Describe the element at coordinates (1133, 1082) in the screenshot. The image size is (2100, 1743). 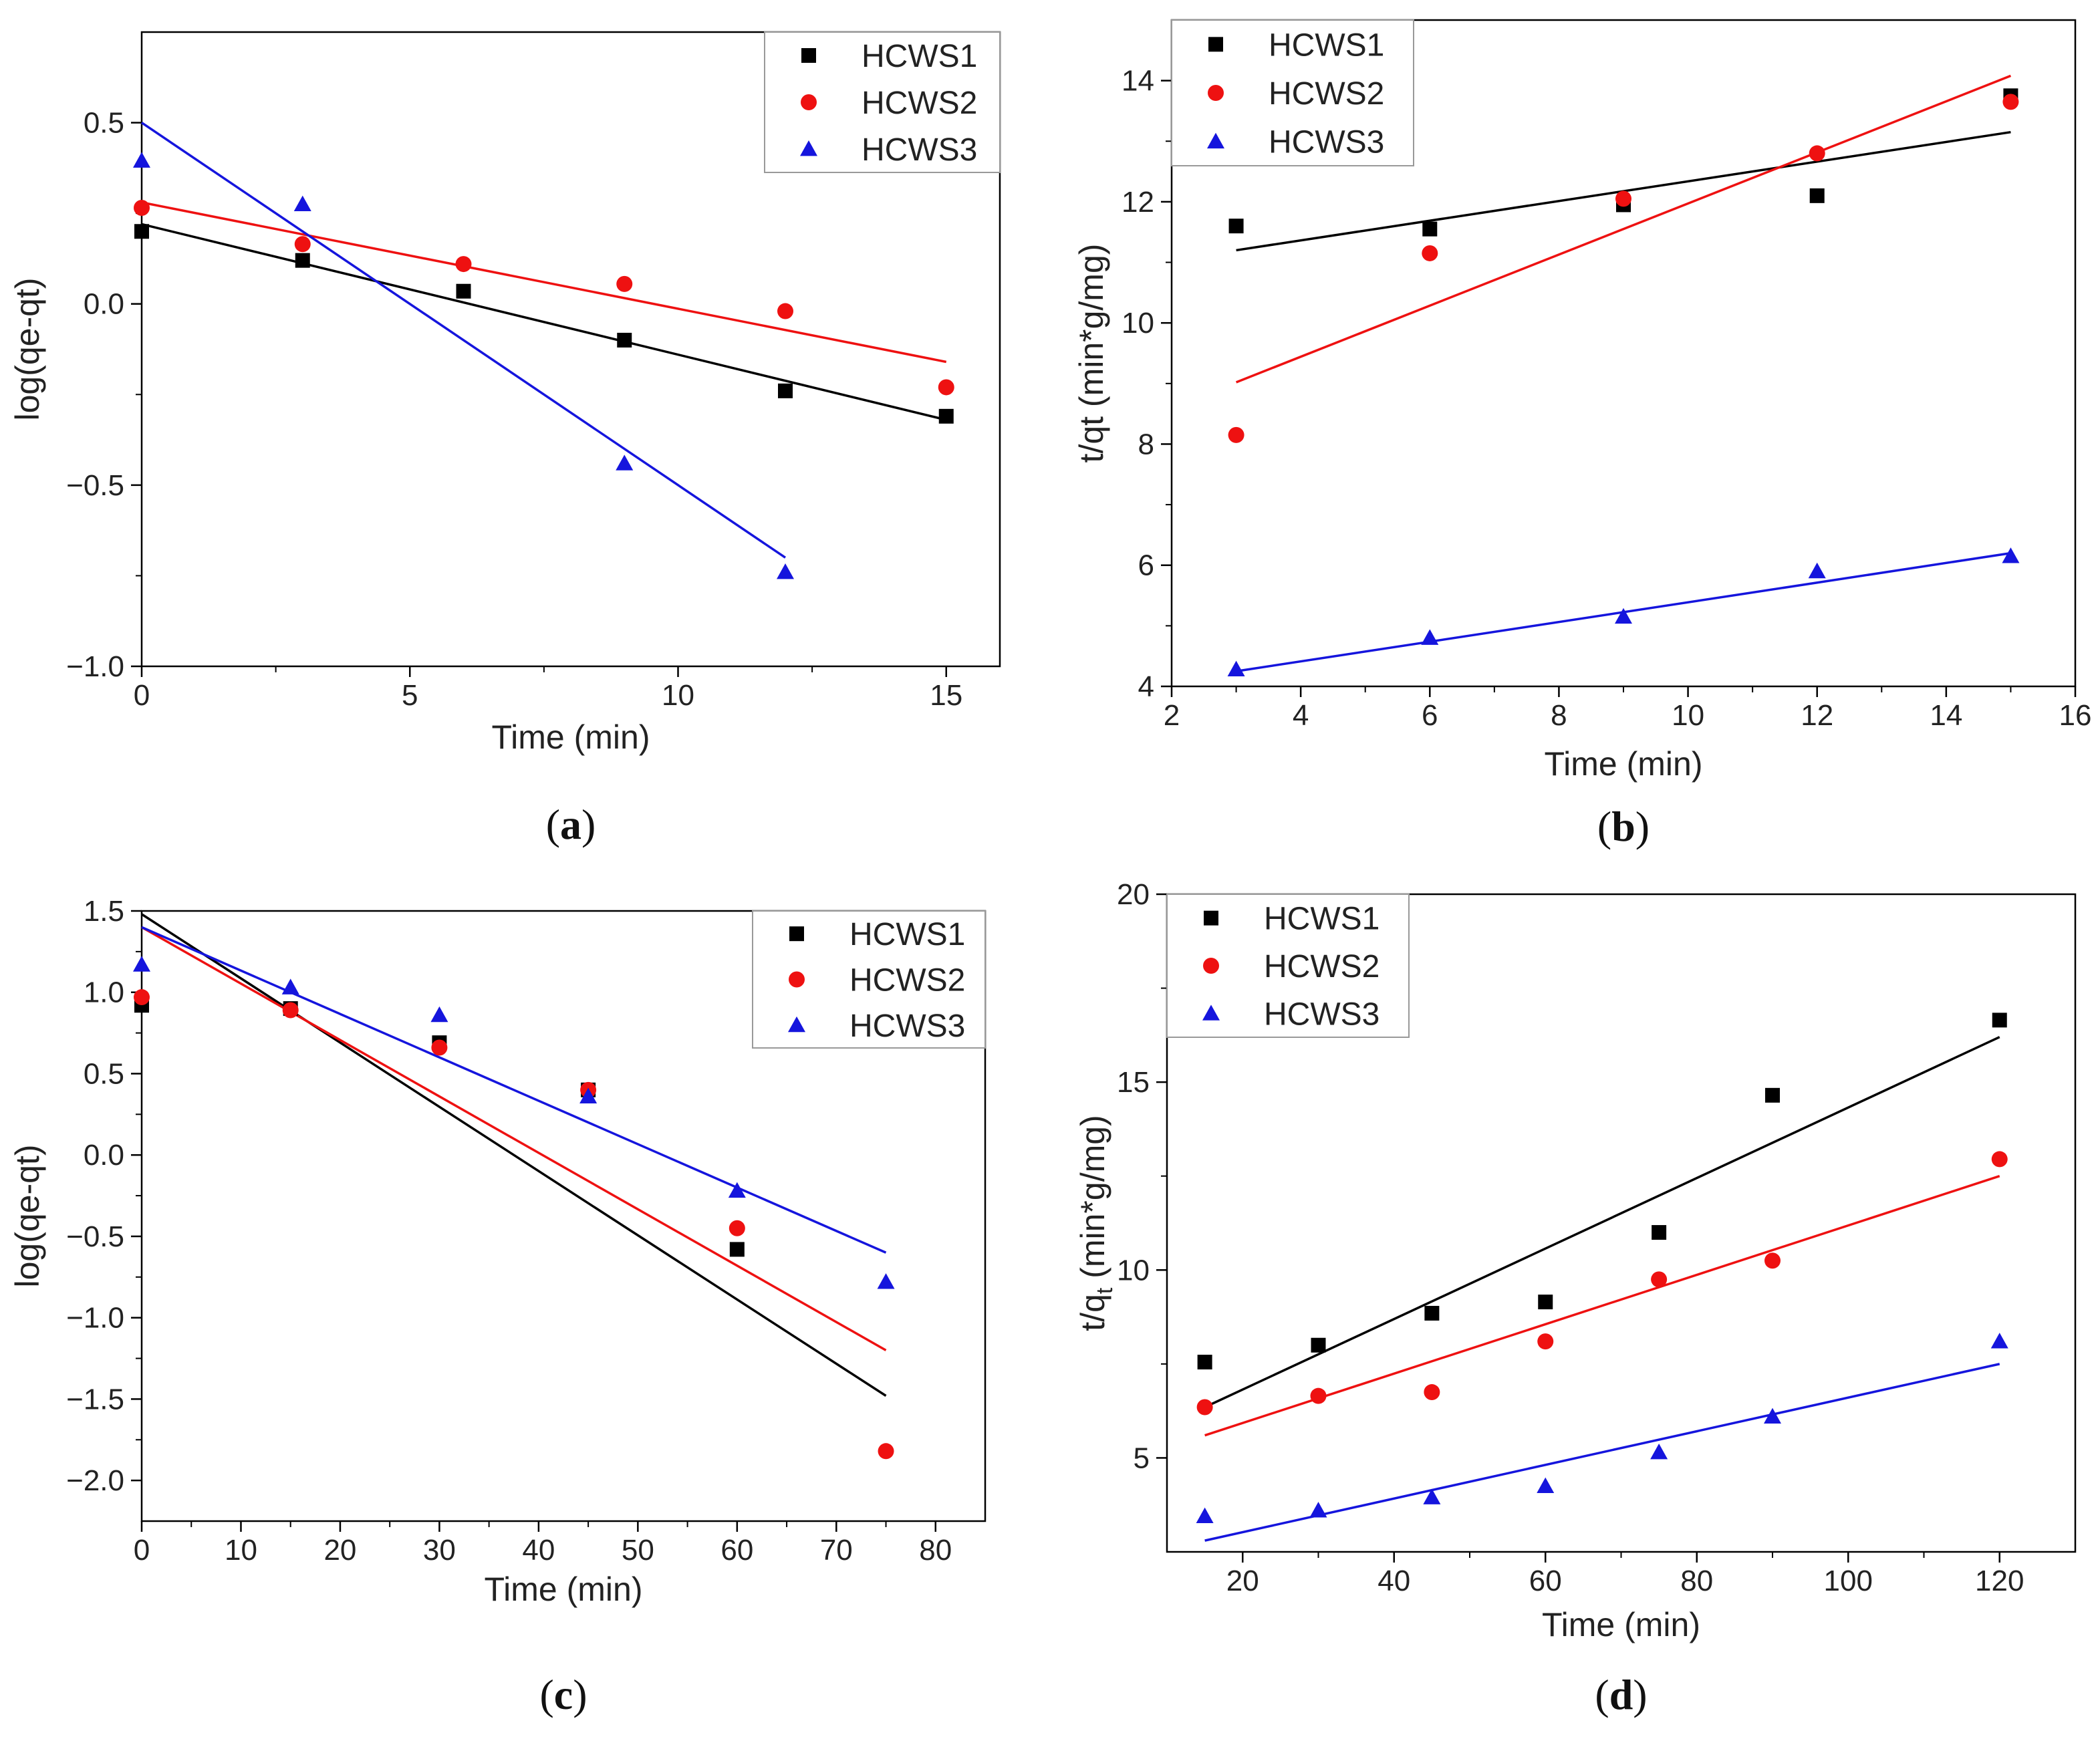
I see `y-tick-label: 15` at that location.